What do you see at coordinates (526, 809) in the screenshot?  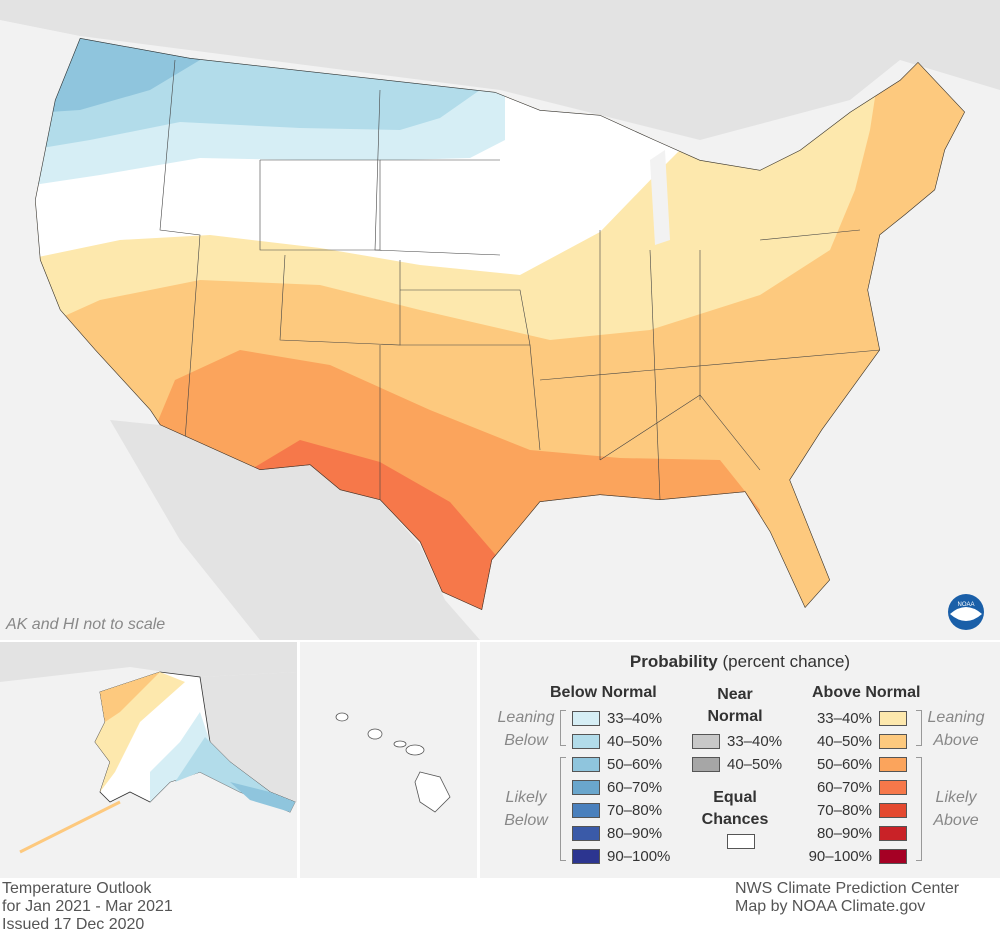 I see `likely-below-label: Likely Below` at bounding box center [526, 809].